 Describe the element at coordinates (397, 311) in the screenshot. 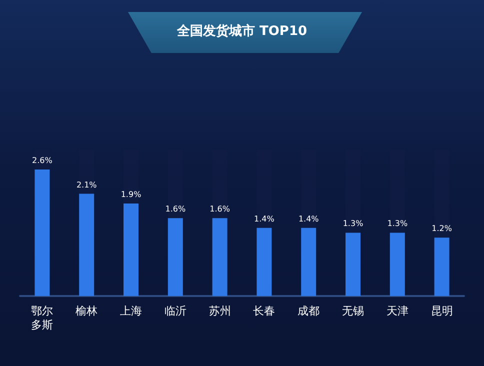

I see `x-tick-label: 天津` at that location.